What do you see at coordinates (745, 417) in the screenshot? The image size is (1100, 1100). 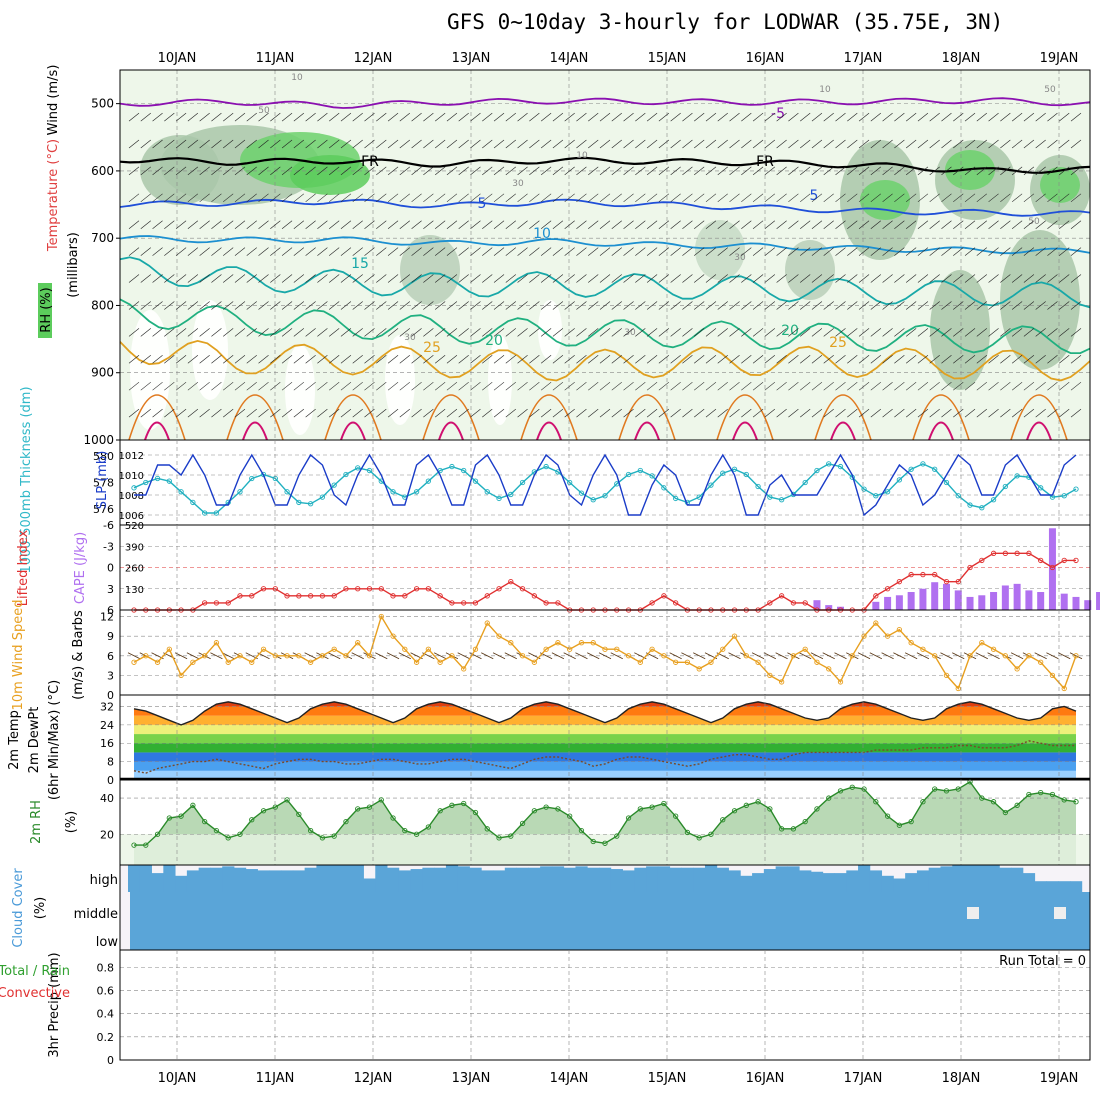 I see `isotherm-30-loop` at bounding box center [745, 417].